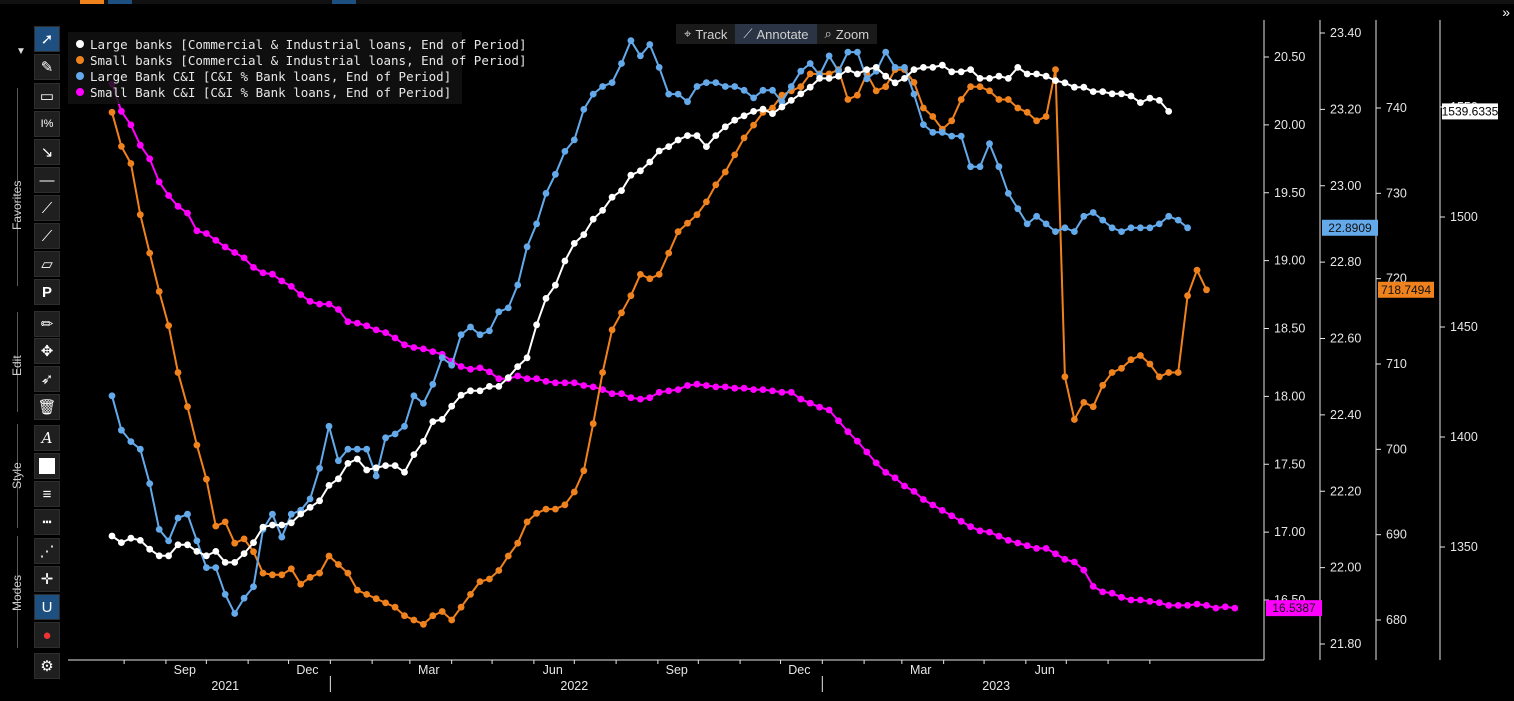 The width and height of the screenshot is (1514, 701). I want to click on magnet-mode-button: U, so click(47, 607).